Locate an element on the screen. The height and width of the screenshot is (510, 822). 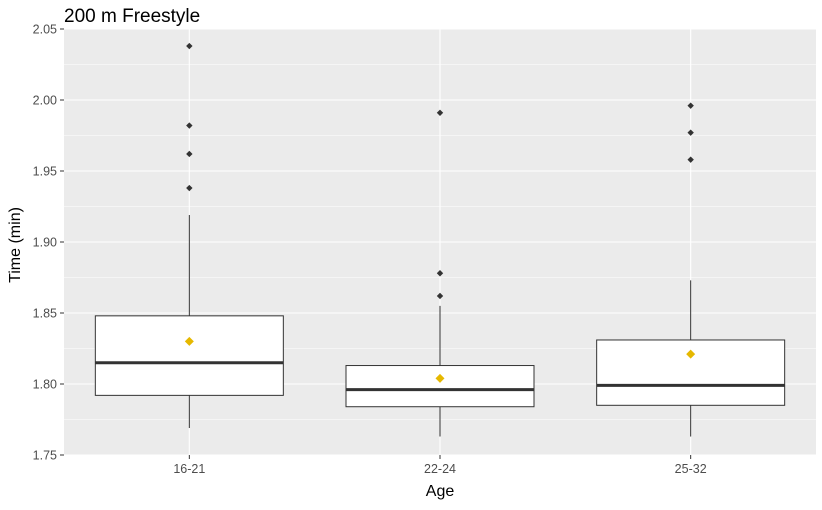
y-tick-label: 1.90 is located at coordinates (45, 243).